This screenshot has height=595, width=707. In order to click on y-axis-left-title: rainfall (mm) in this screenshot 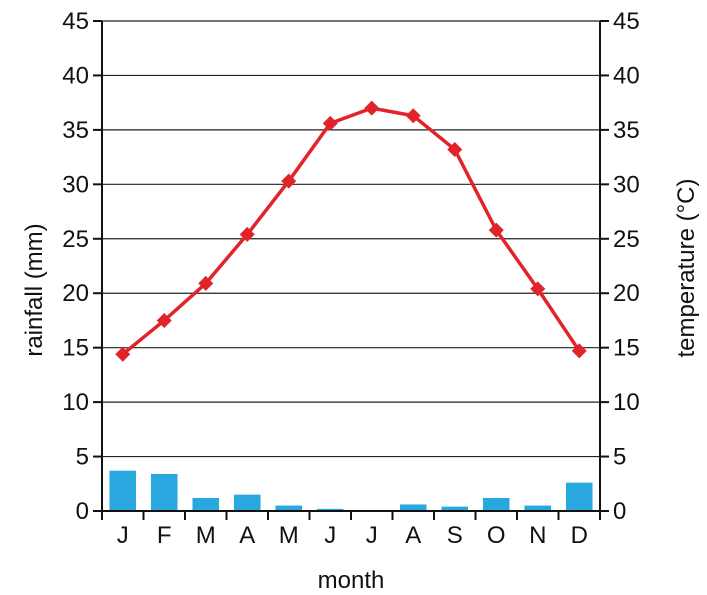, I will do `click(34, 289)`.